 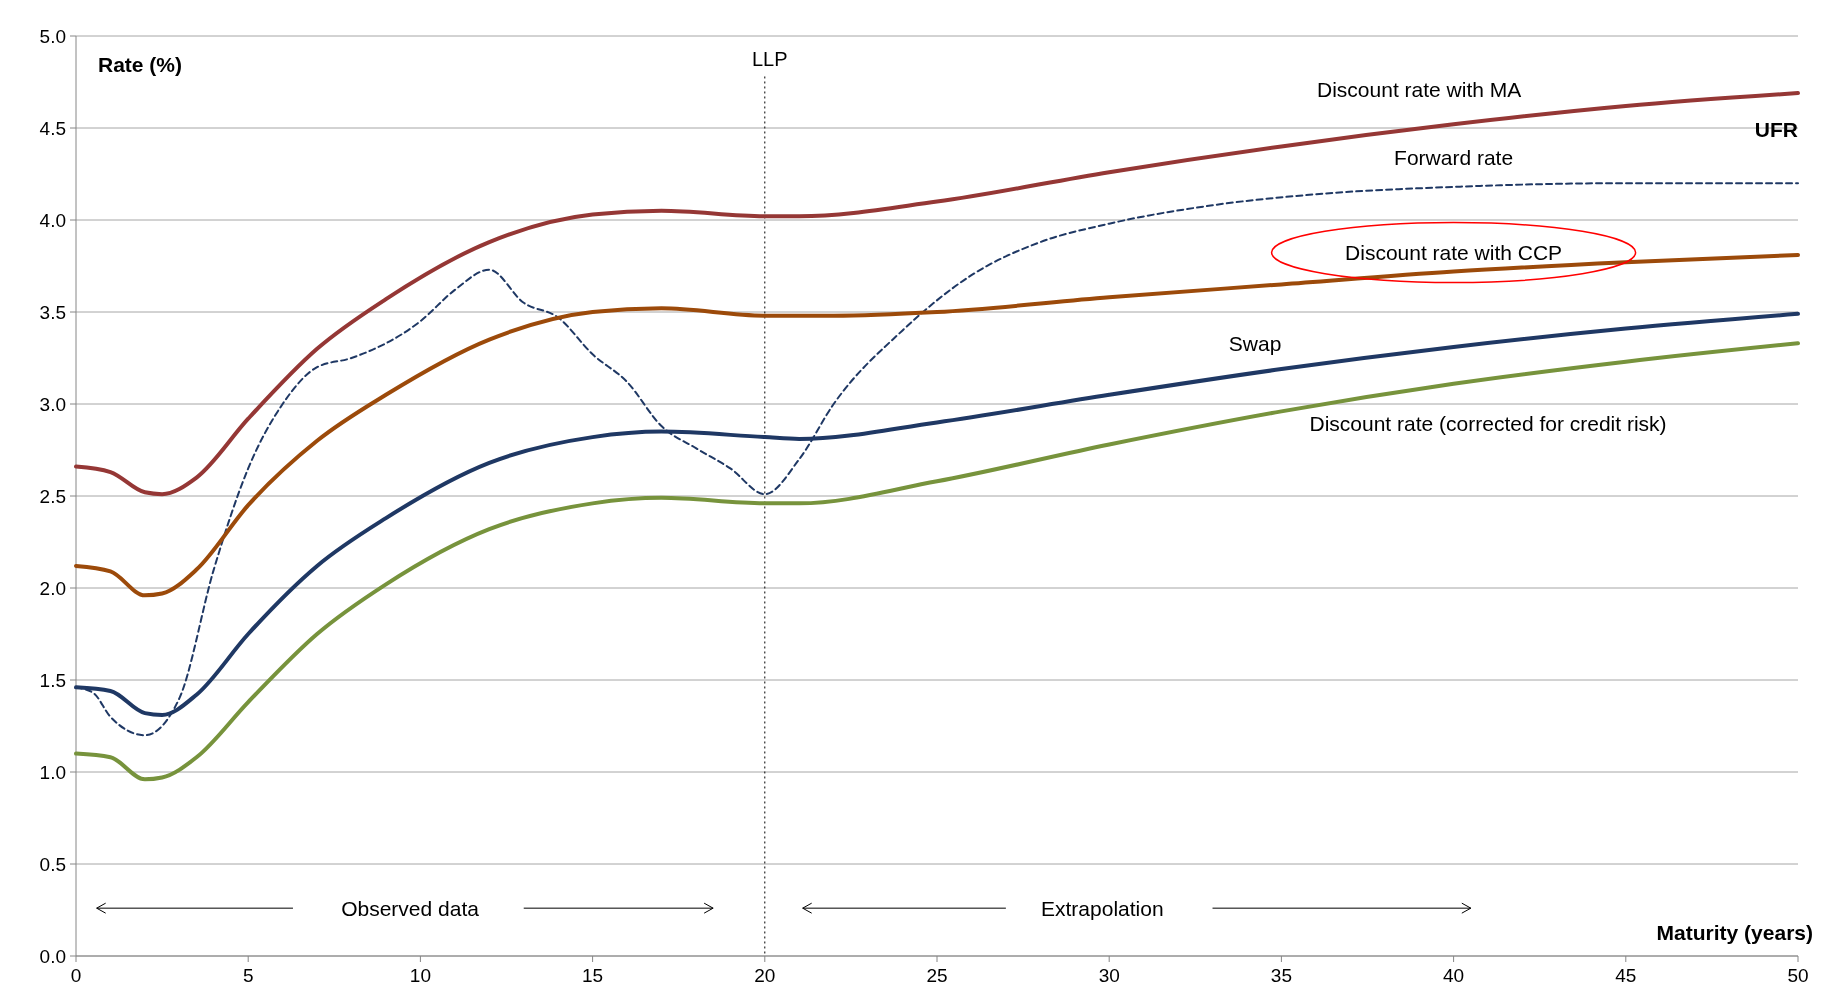 I want to click on y-tick-label: 0.5, so click(x=52, y=864).